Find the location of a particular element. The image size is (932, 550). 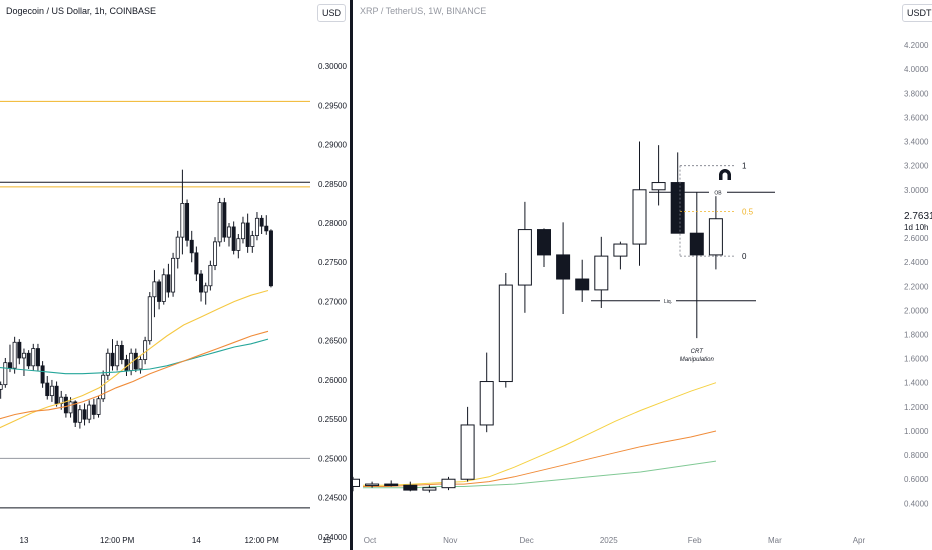

y-axis-tick-label: 0.26500 is located at coordinates (332, 341).